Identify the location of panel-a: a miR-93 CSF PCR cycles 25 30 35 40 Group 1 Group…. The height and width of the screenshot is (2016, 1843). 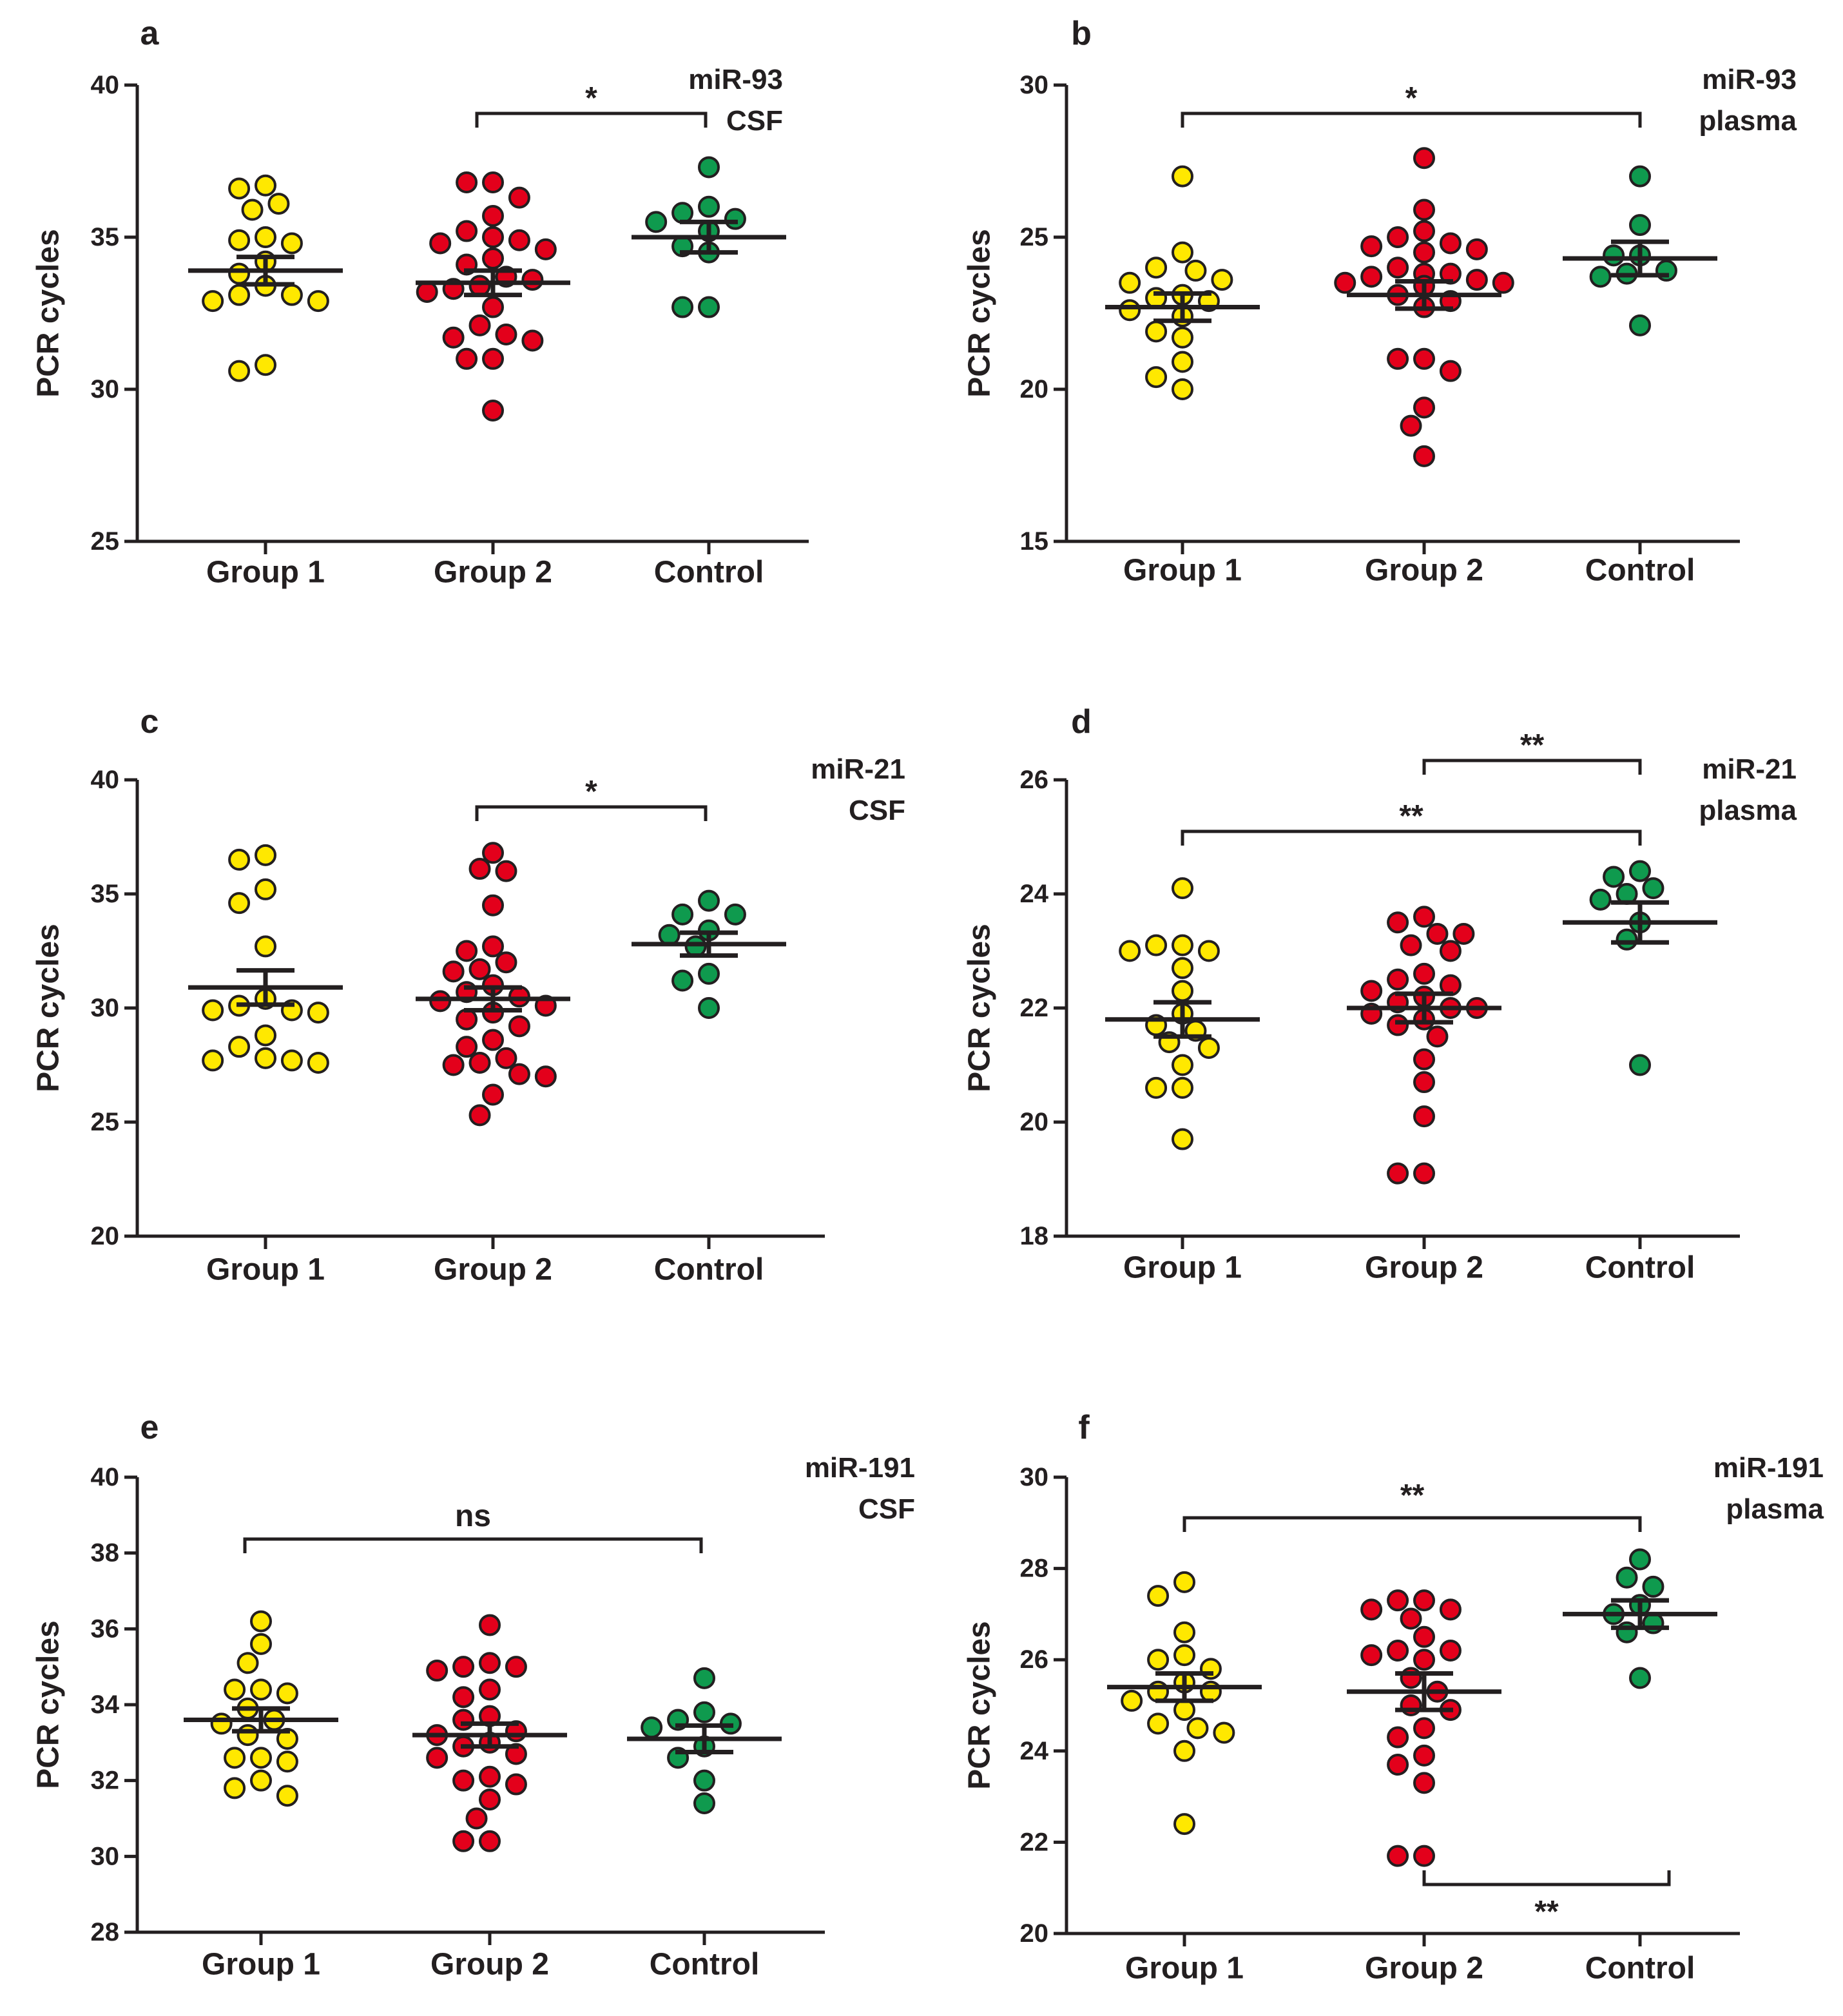
(420, 302).